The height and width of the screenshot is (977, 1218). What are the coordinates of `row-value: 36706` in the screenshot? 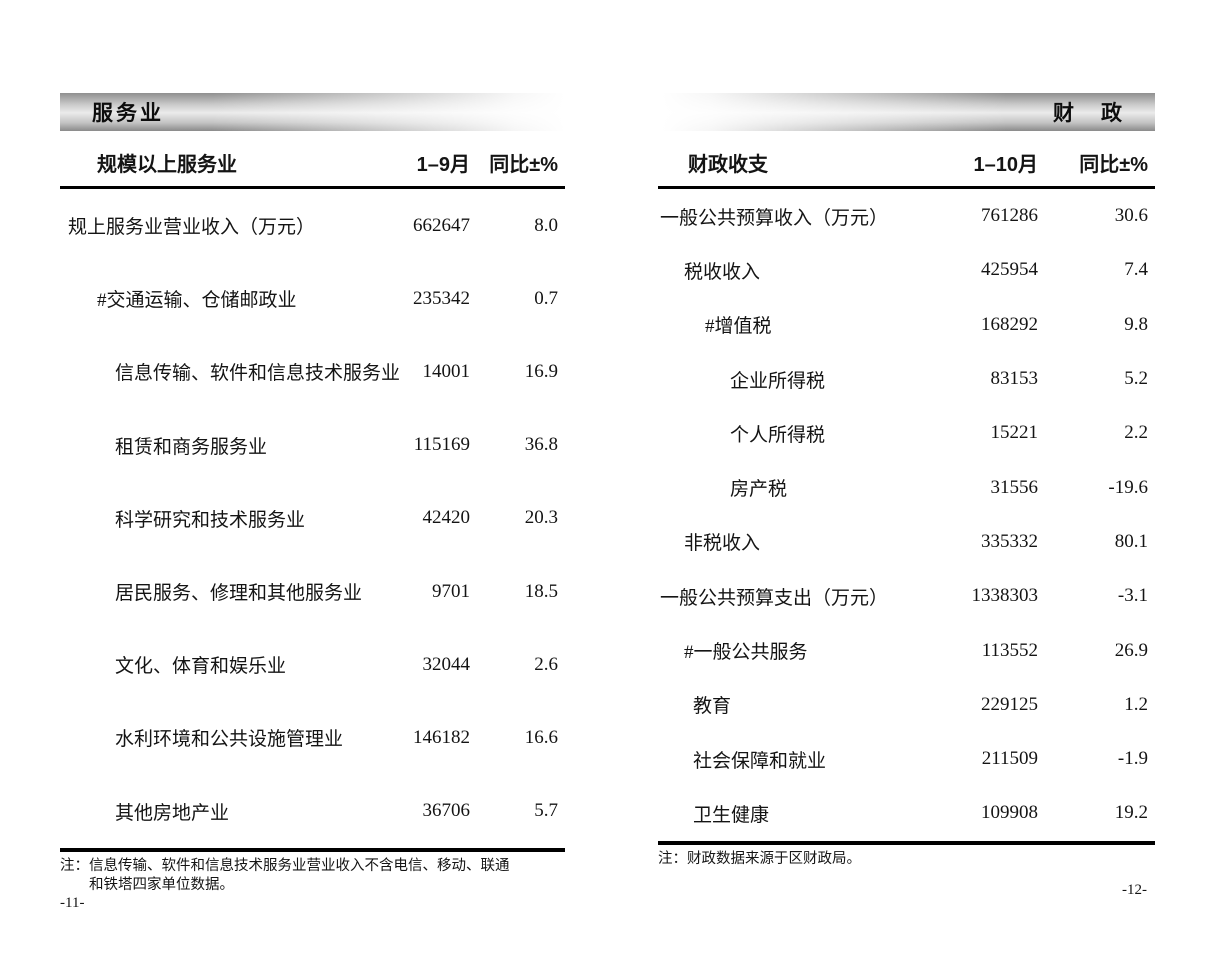 It's located at (446, 811).